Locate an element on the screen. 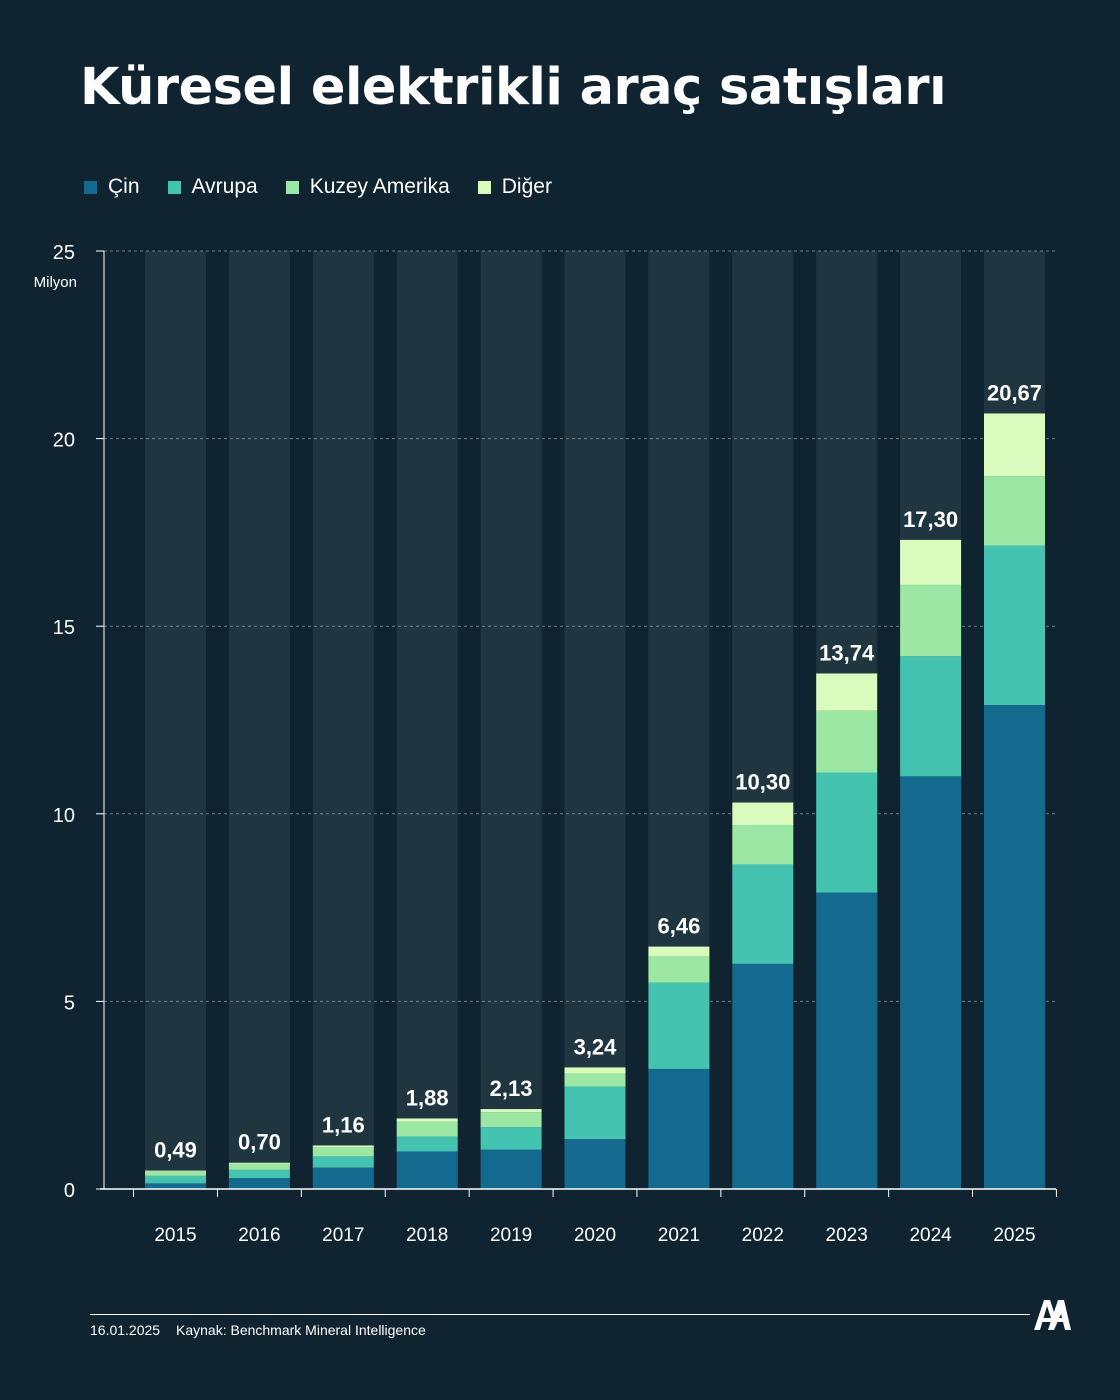 This screenshot has width=1120, height=1400. bar-segment-kuzey-amerika-2024 is located at coordinates (931, 620).